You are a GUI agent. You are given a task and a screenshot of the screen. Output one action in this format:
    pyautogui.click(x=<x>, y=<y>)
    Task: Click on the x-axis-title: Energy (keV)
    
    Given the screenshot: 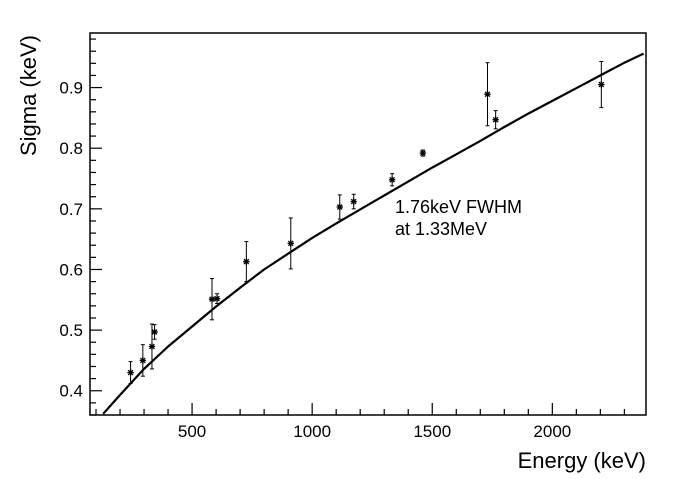 What is the action you would take?
    pyautogui.click(x=582, y=460)
    